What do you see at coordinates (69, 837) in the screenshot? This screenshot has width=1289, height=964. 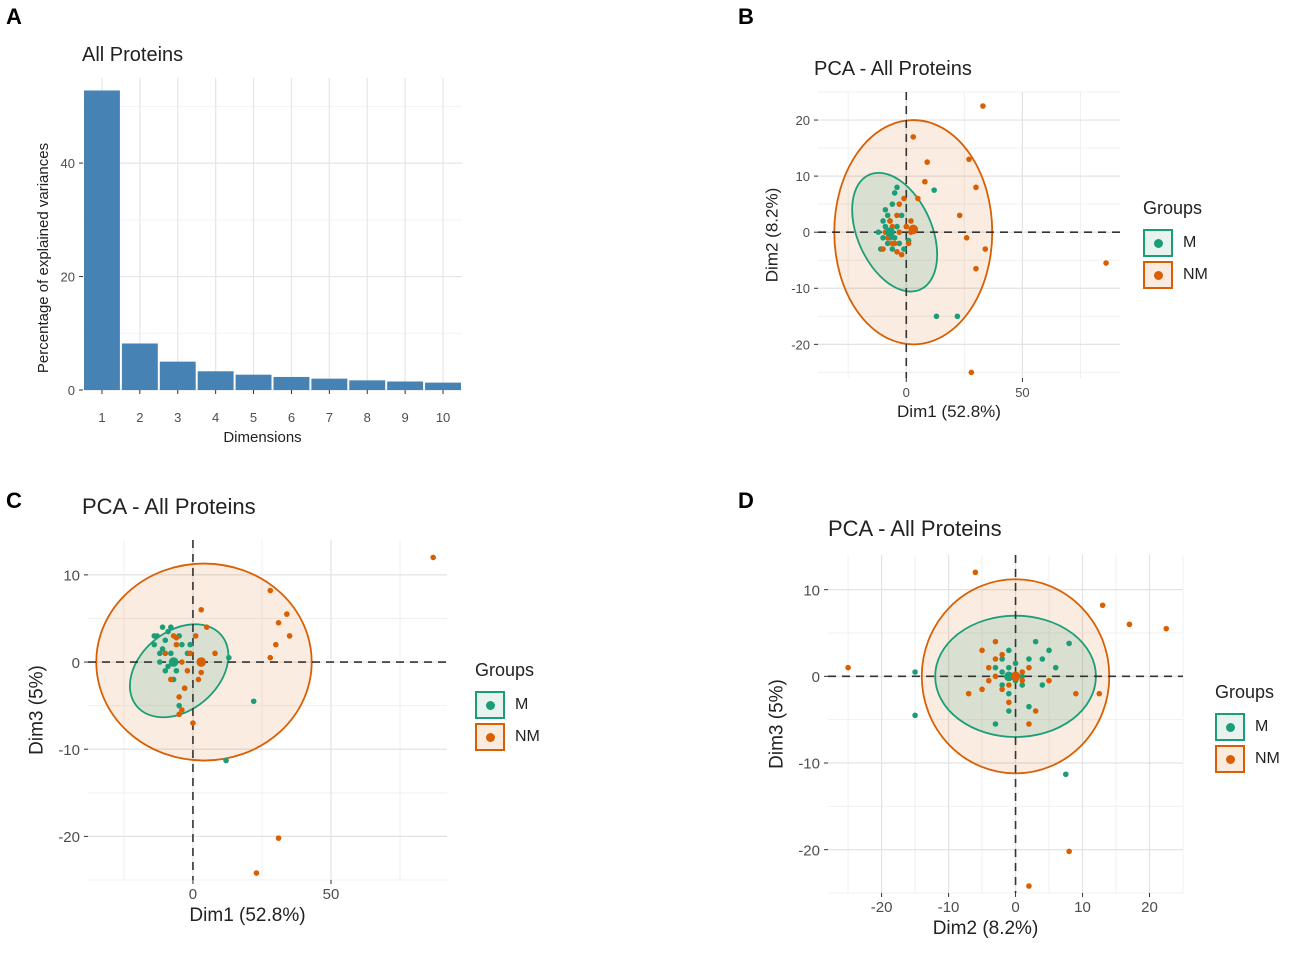 I see `y-tick-label: -20` at bounding box center [69, 837].